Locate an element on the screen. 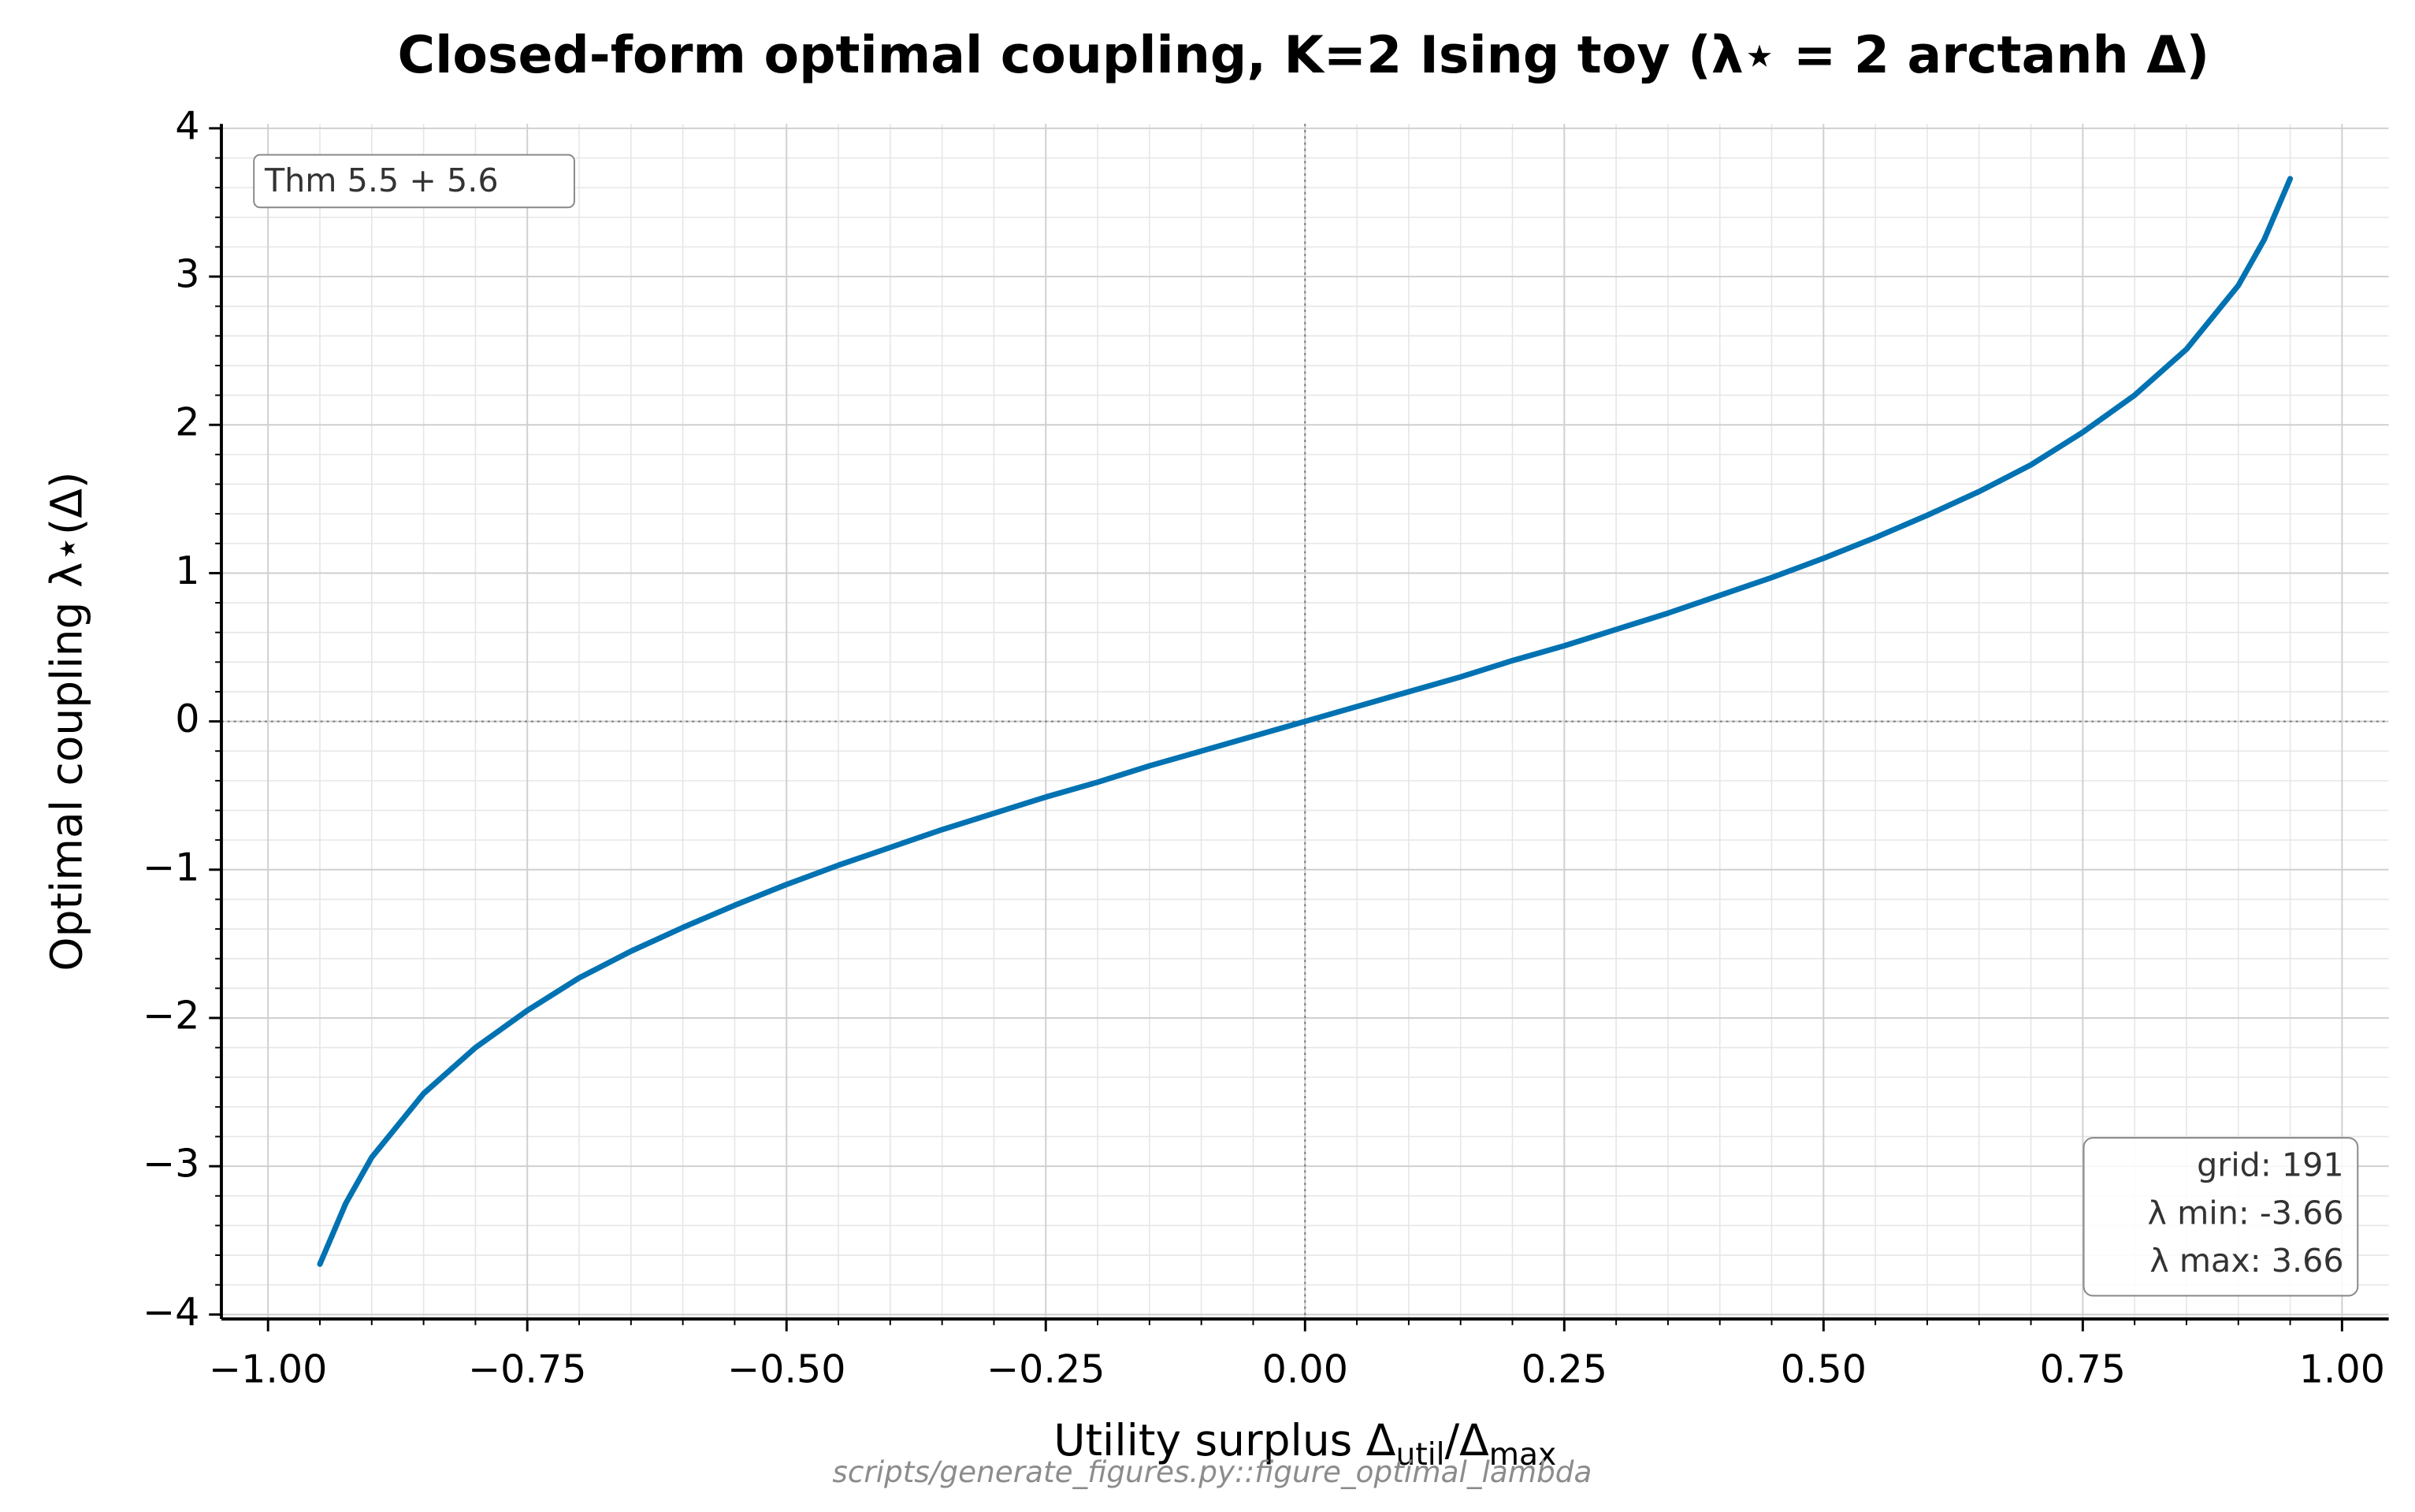 This screenshot has height=1512, width=2415. note: Thm 5.5 + 5.6 is located at coordinates (381, 180).